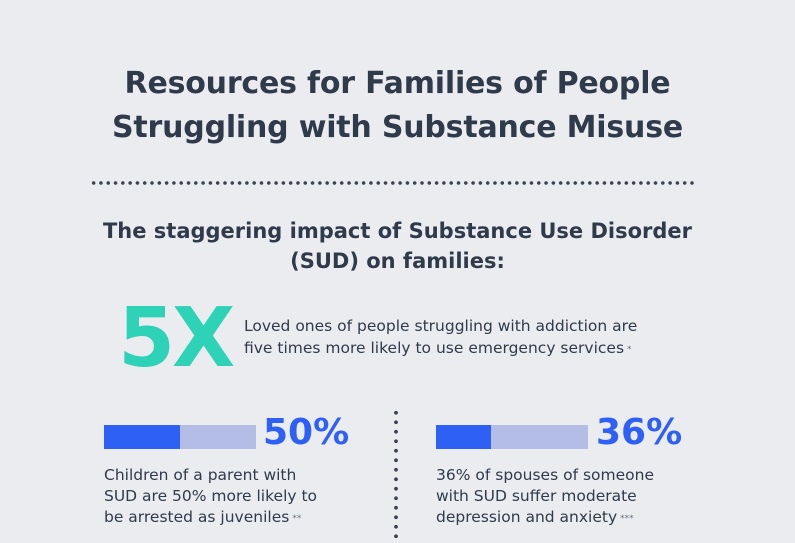 The width and height of the screenshot is (795, 543). Describe the element at coordinates (392, 183) in the screenshot. I see `dotted-divider` at that location.